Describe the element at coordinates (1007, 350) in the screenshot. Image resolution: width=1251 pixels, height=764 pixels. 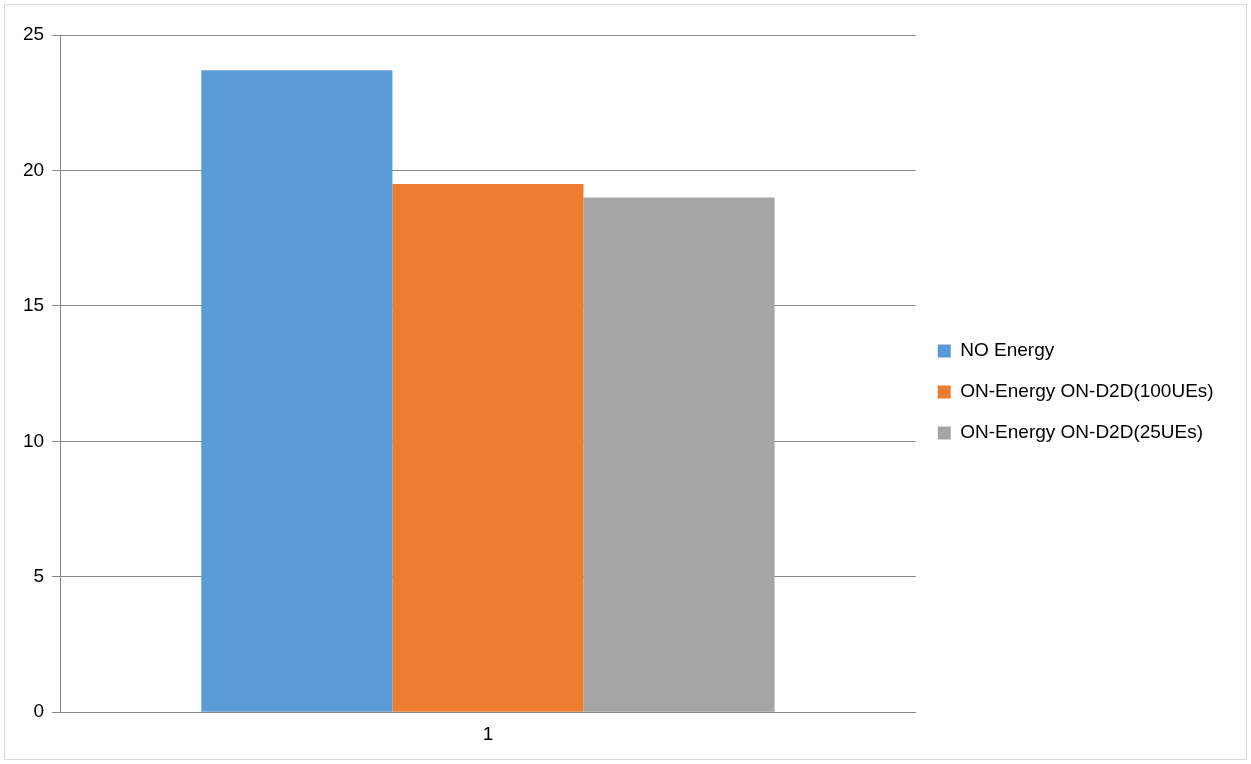
I see `legend-label: NO Energy` at that location.